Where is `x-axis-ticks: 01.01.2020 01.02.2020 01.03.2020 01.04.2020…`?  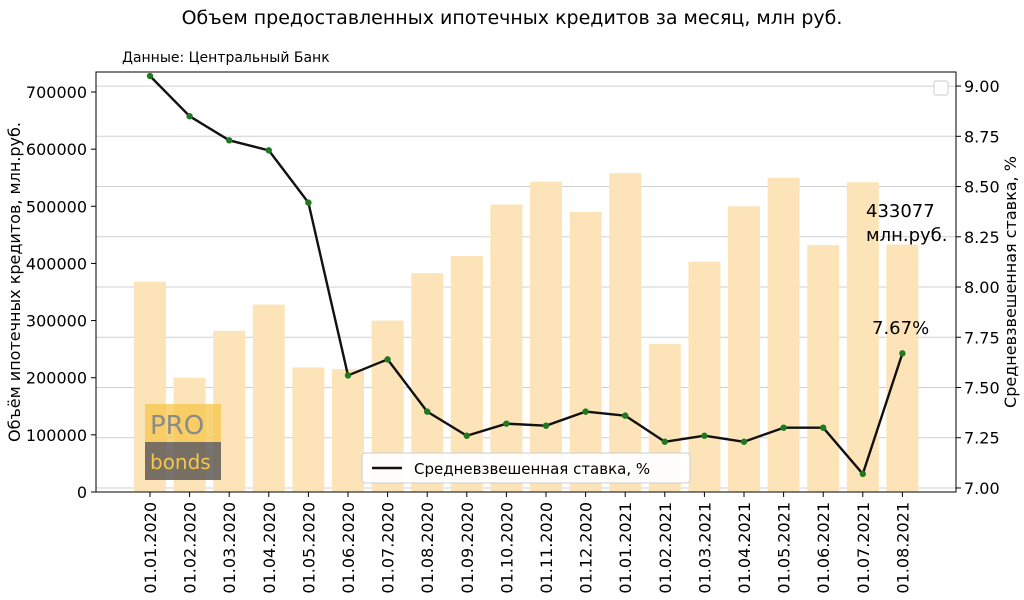
x-axis-ticks: 01.01.2020 01.02.2020 01.03.2020 01.04.2020… is located at coordinates (526, 543).